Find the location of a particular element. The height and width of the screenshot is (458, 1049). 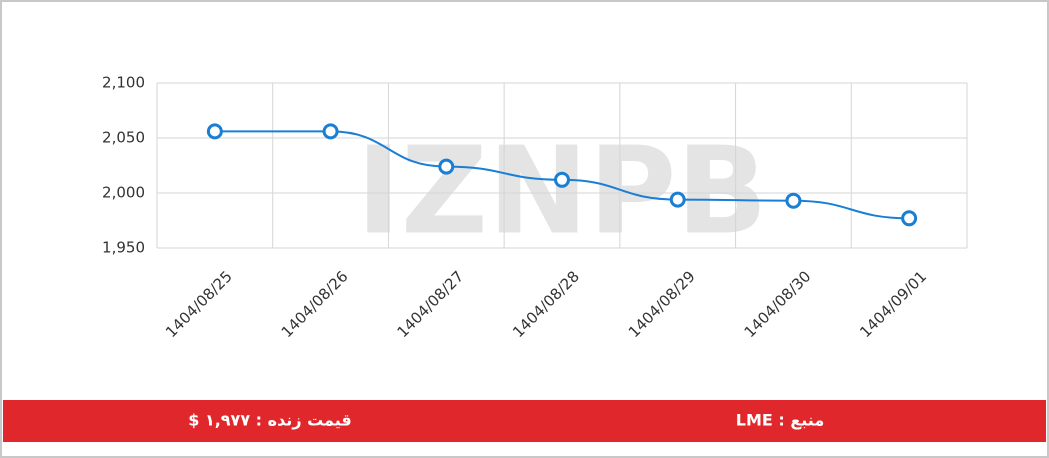

footer-price: قیمت زنده : ۱,۹۷۷ $ is located at coordinates (270, 420).